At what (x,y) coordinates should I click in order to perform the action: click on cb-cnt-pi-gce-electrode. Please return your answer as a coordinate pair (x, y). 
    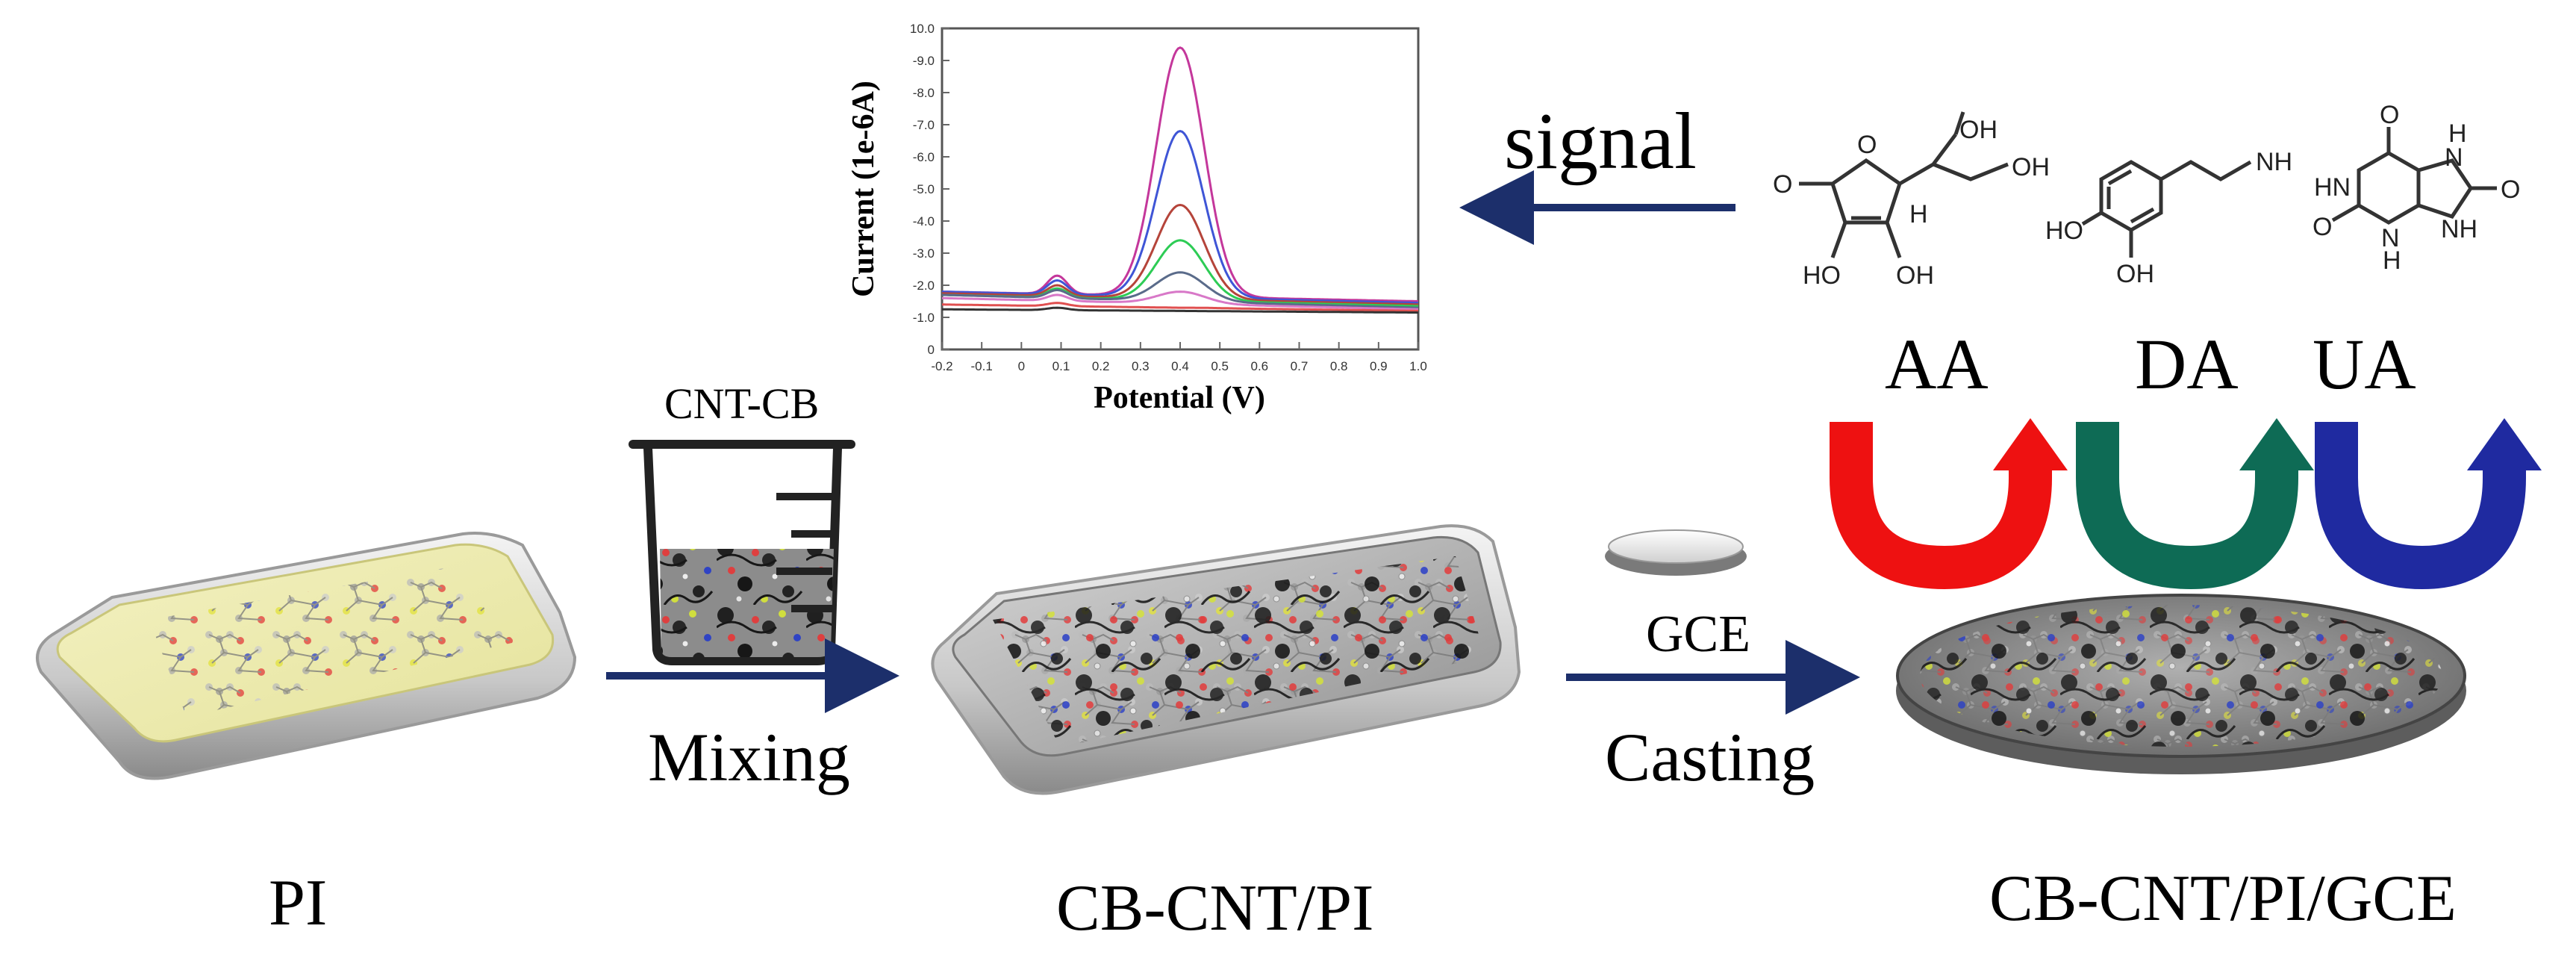
    Looking at the image, I should click on (2181, 684).